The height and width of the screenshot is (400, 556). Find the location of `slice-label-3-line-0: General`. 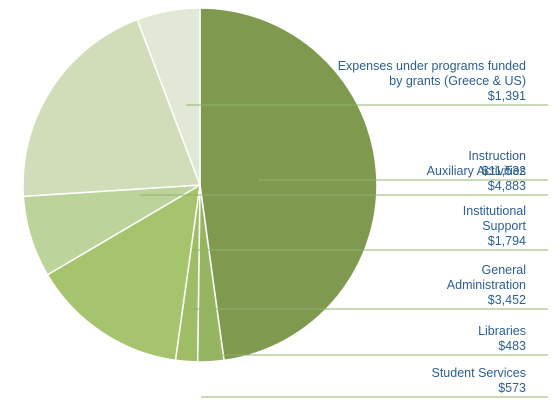

slice-label-3-line-0: General is located at coordinates (504, 270).